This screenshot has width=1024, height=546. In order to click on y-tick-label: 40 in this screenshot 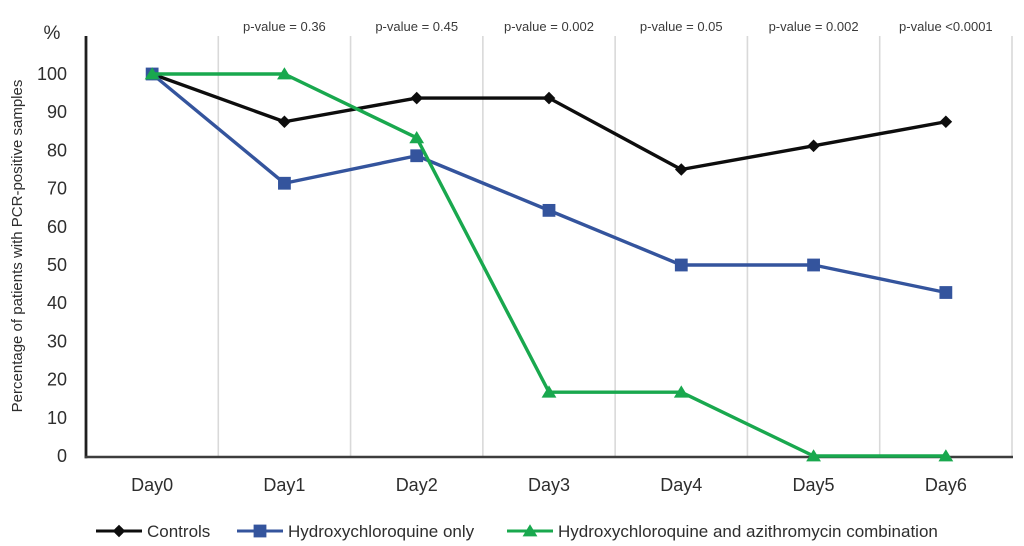, I will do `click(57, 303)`.